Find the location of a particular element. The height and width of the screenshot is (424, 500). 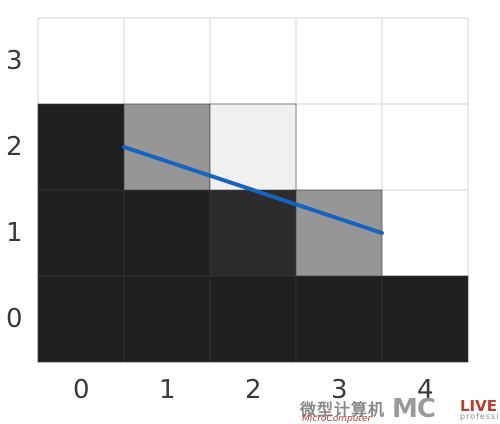

y-tick-label: 2 is located at coordinates (14, 147).